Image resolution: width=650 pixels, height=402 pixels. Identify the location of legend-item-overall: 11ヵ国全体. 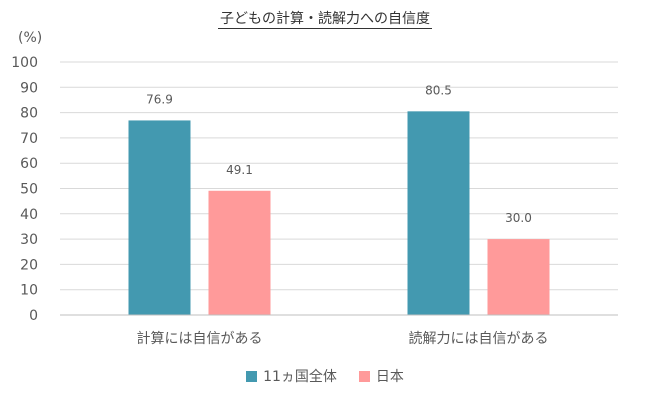
(291, 376).